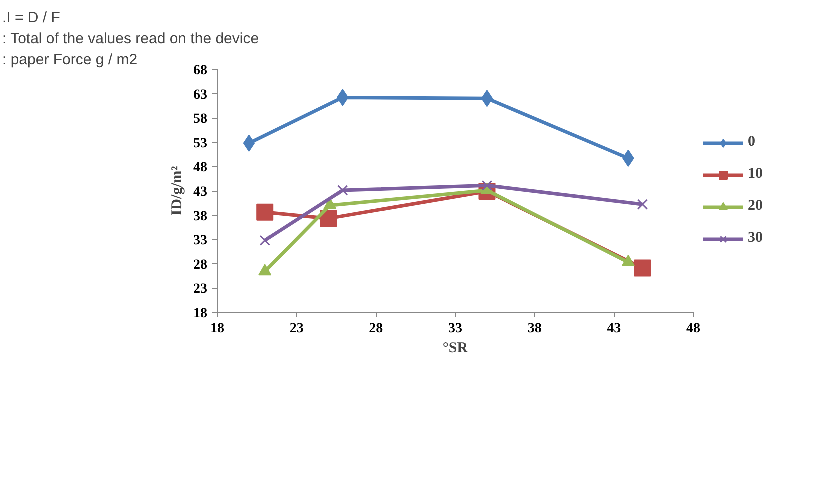  Describe the element at coordinates (201, 71) in the screenshot. I see `y-tick-label: 68` at that location.